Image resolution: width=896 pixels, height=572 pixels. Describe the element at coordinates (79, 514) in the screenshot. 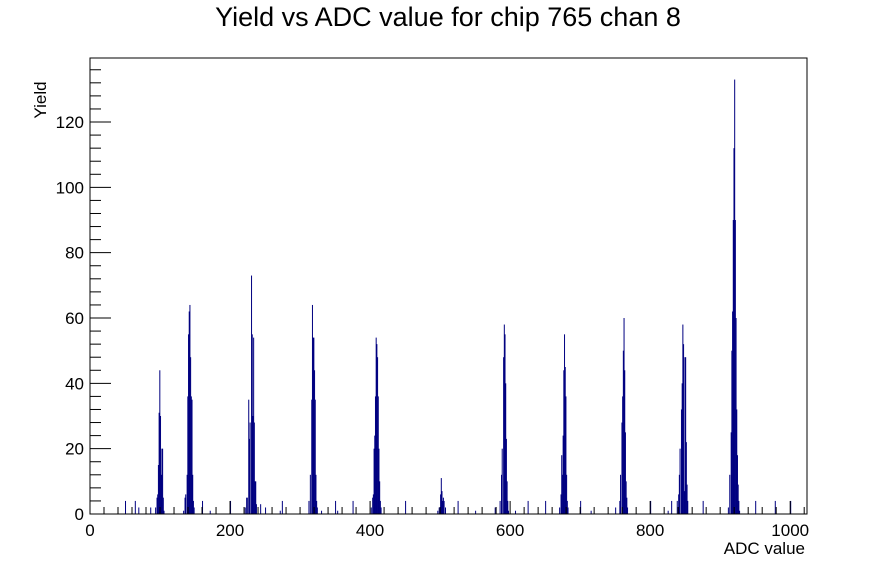

I see `y-tick-label: 0` at that location.